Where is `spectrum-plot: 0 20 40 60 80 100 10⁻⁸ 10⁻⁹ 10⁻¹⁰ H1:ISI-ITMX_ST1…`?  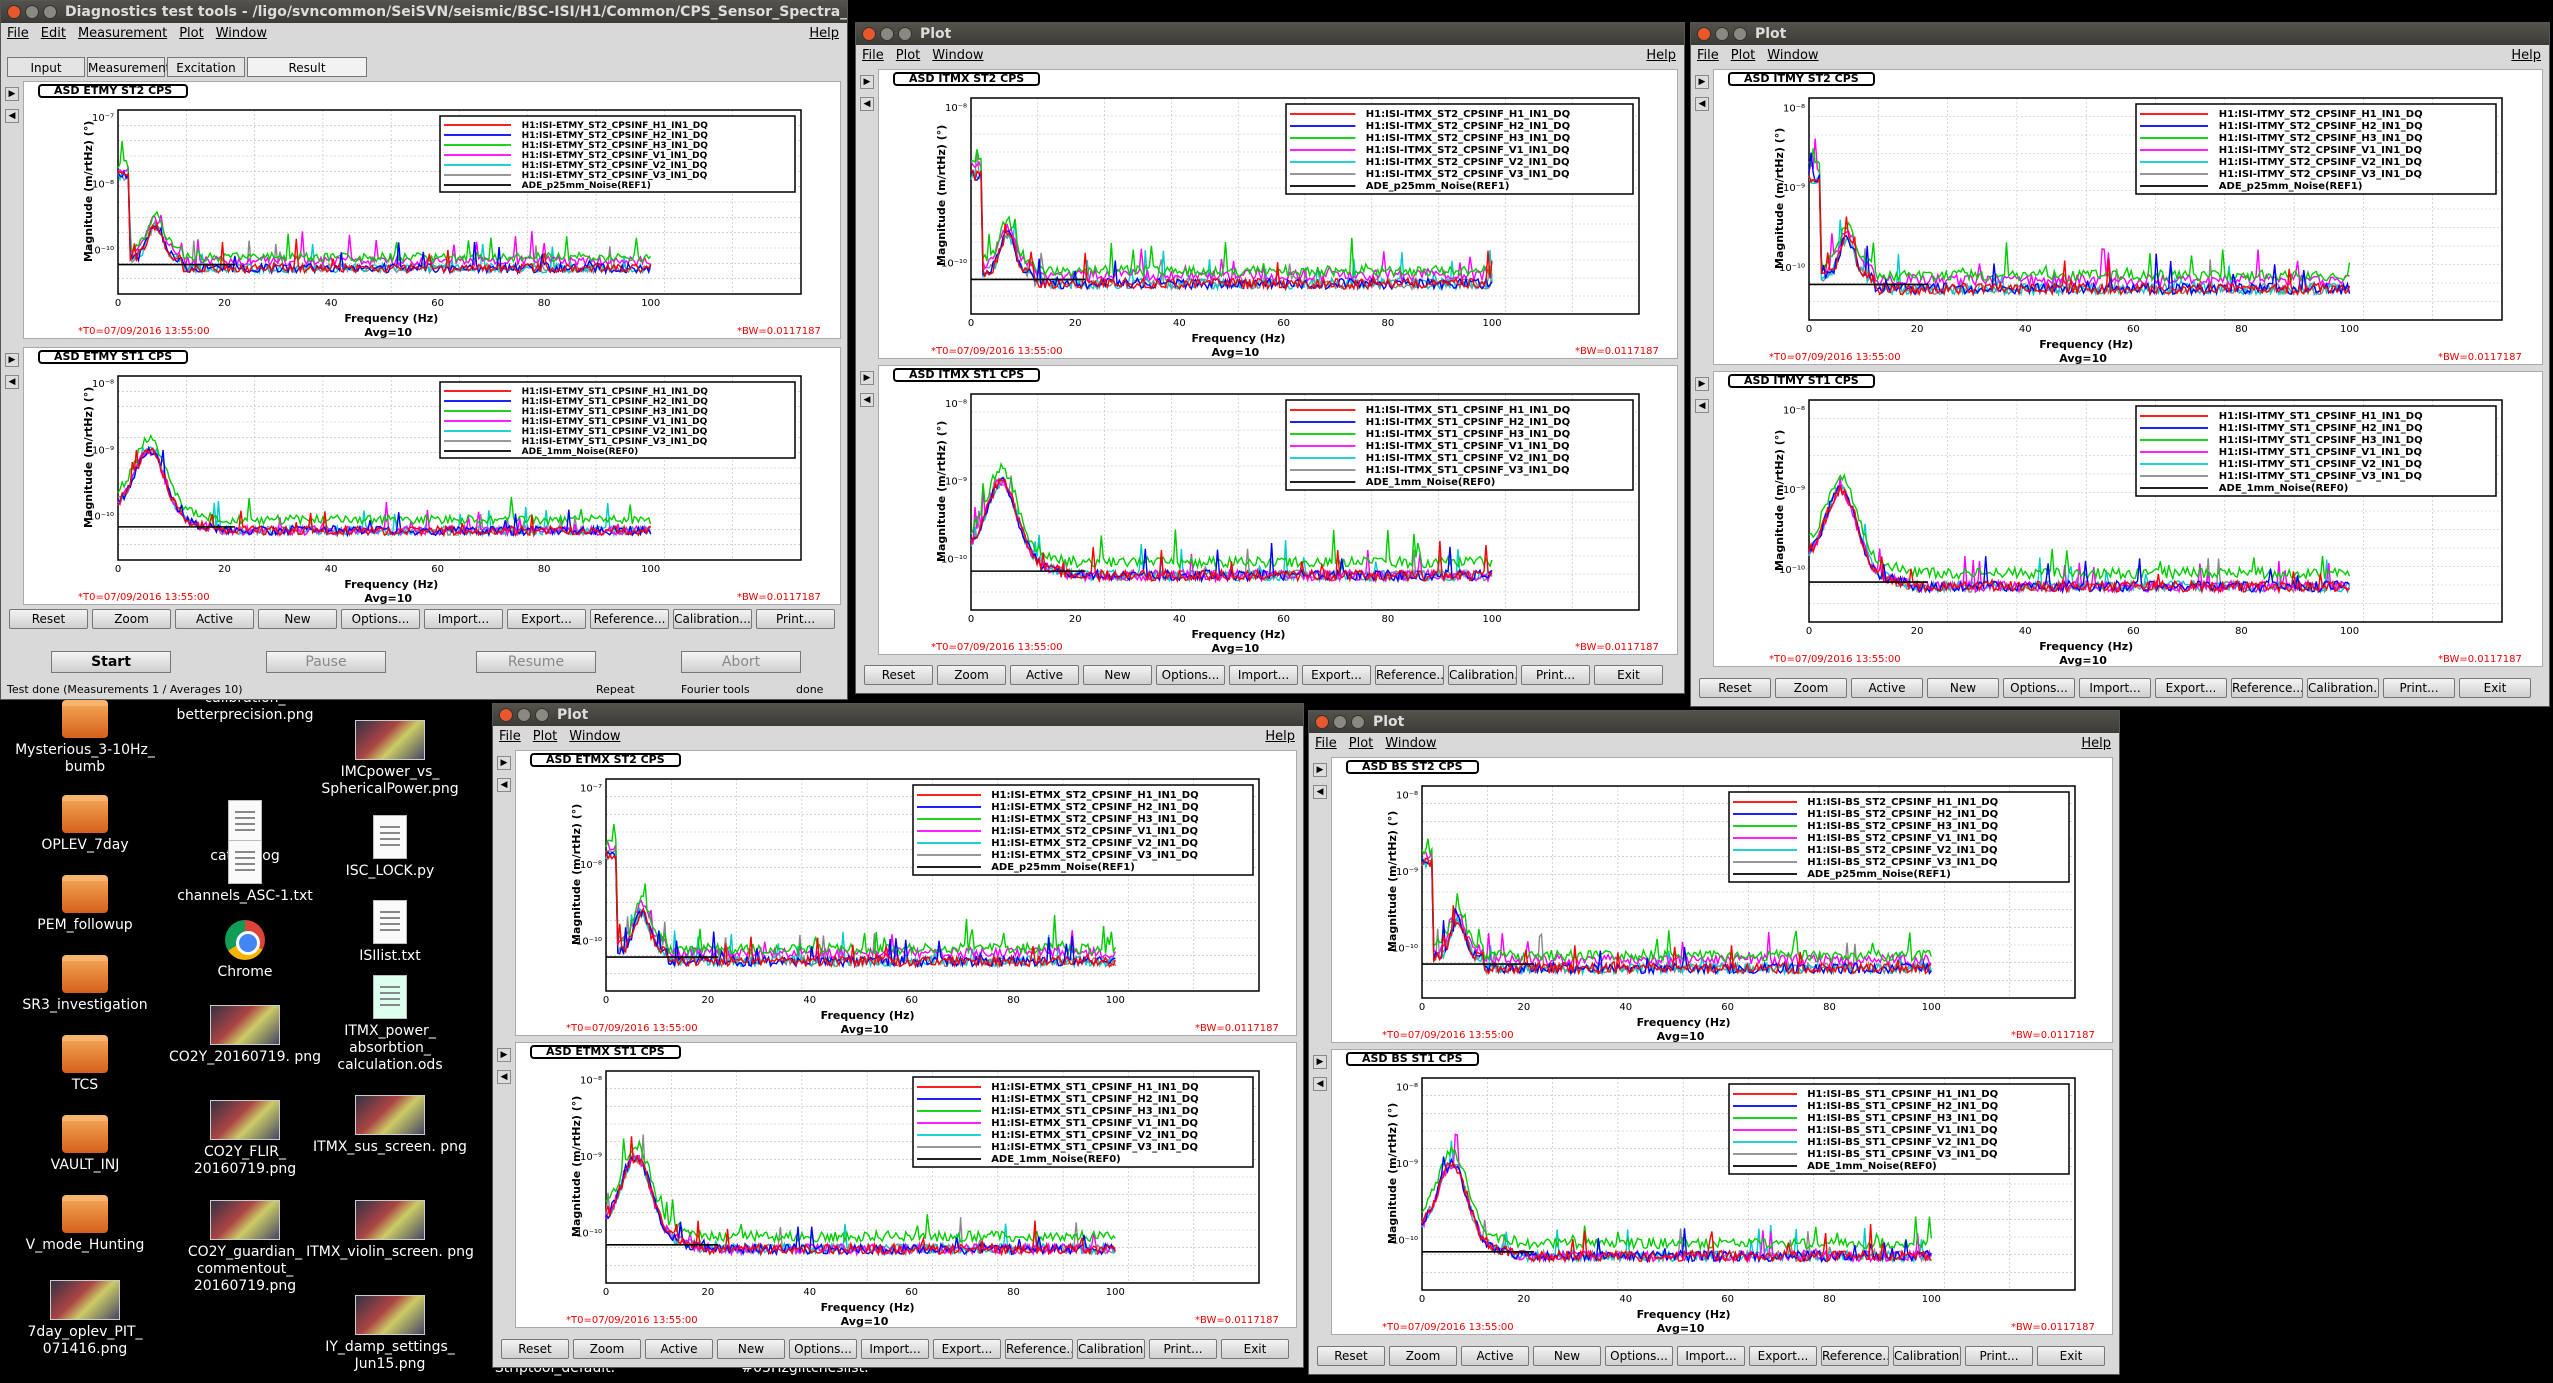
spectrum-plot: 0 20 40 60 80 100 10⁻⁸ 10⁻⁹ 10⁻¹⁰ H1:ISI-ITMX_ST1… is located at coordinates (1279, 511).